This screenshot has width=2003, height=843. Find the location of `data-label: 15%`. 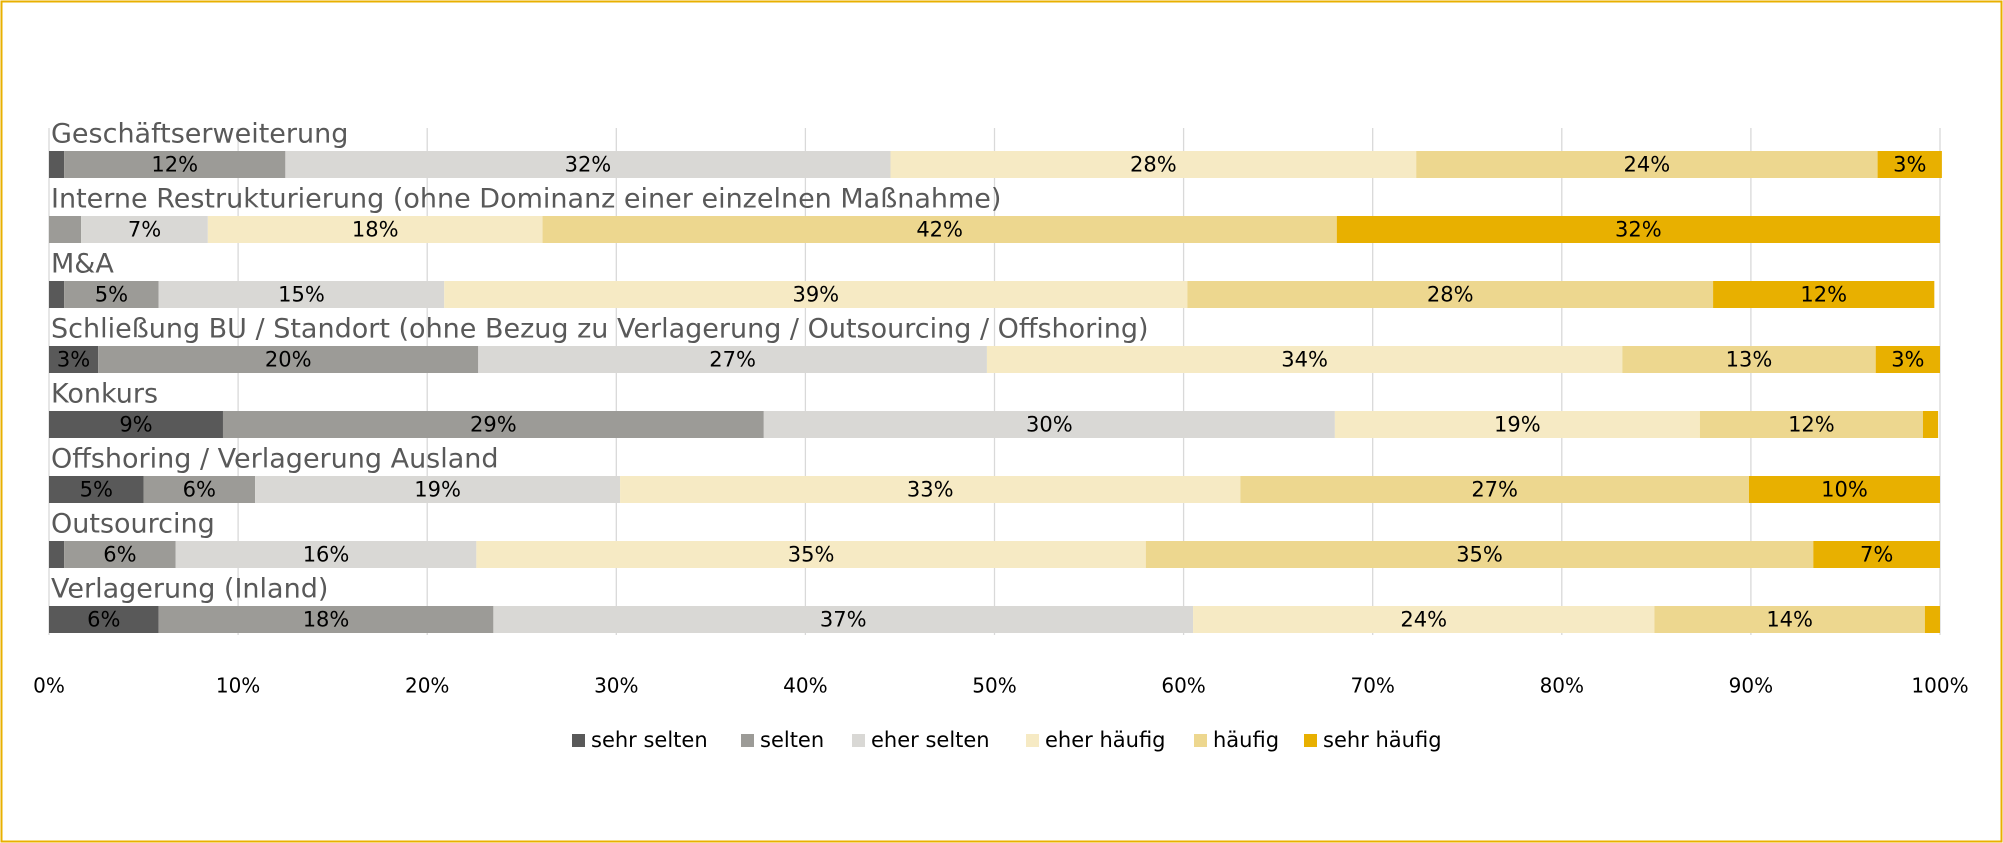

data-label: 15% is located at coordinates (301, 295).